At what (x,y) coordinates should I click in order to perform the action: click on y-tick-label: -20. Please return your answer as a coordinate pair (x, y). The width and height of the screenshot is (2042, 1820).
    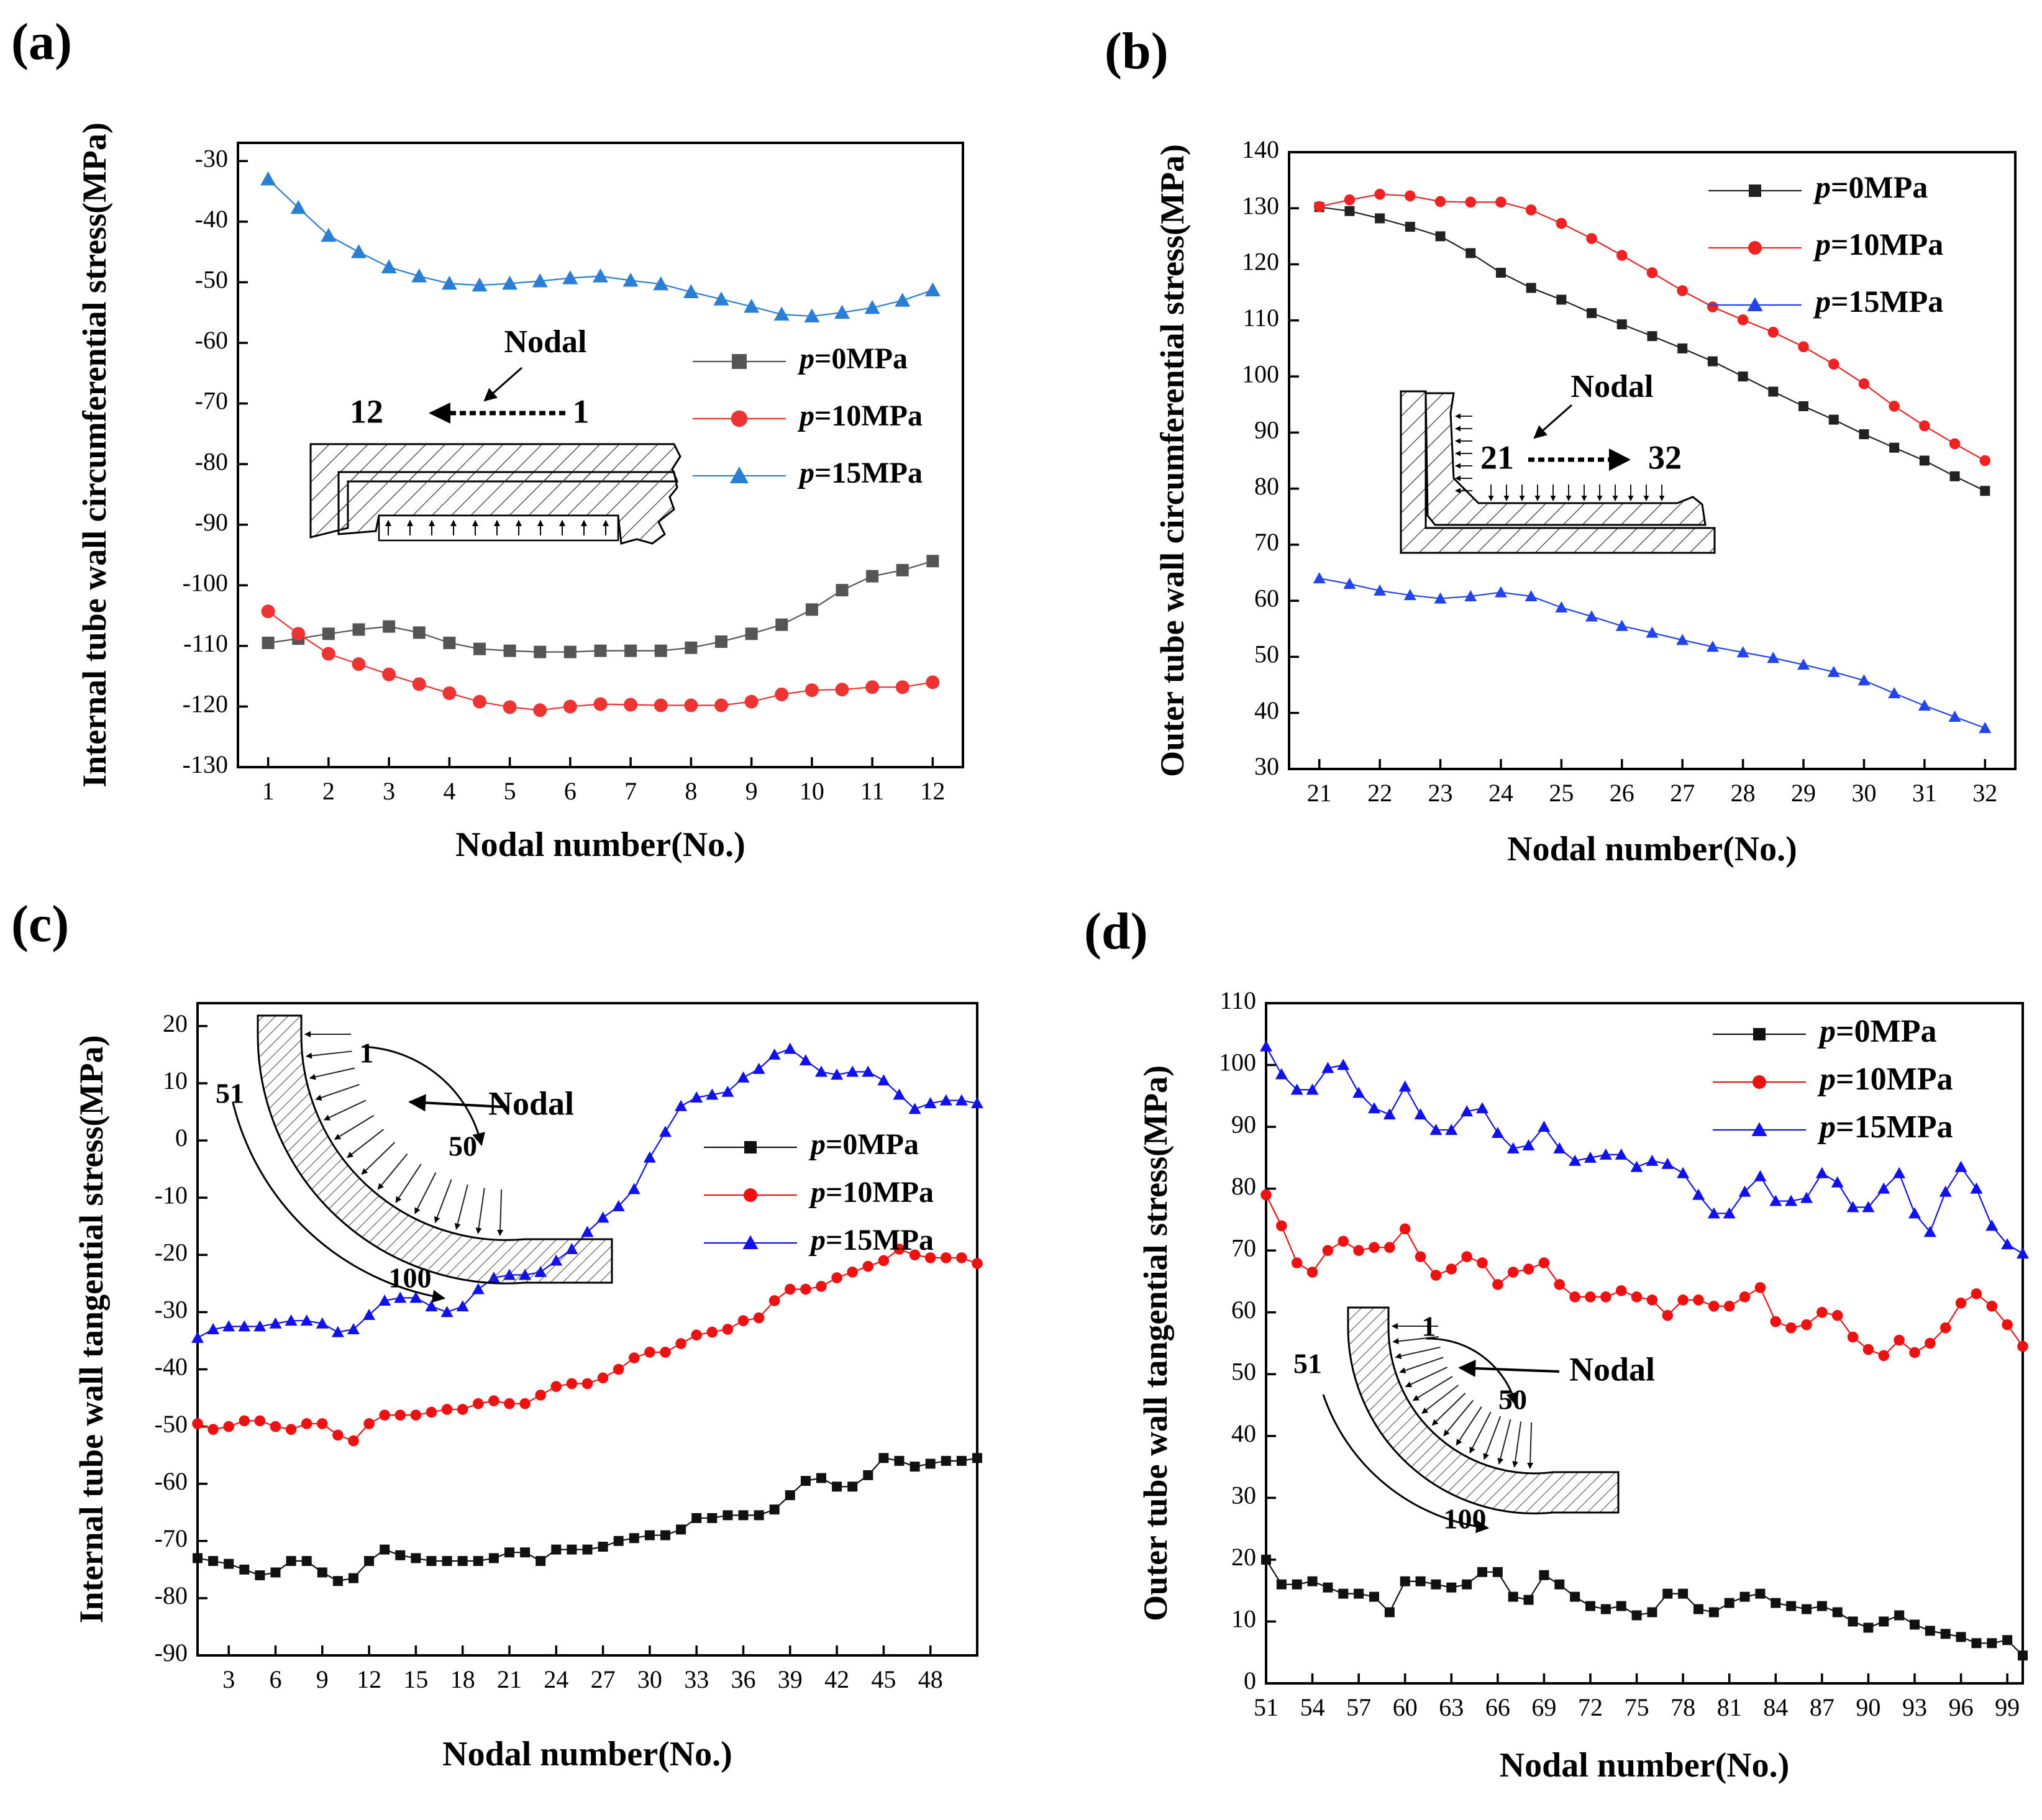
    Looking at the image, I should click on (172, 1252).